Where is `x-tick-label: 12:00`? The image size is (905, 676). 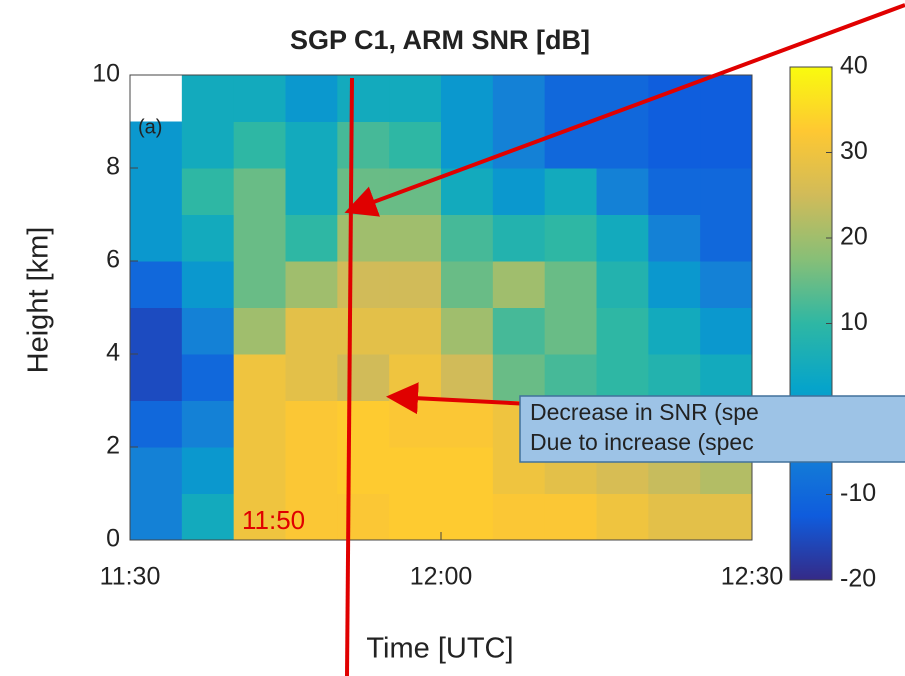 x-tick-label: 12:00 is located at coordinates (441, 577).